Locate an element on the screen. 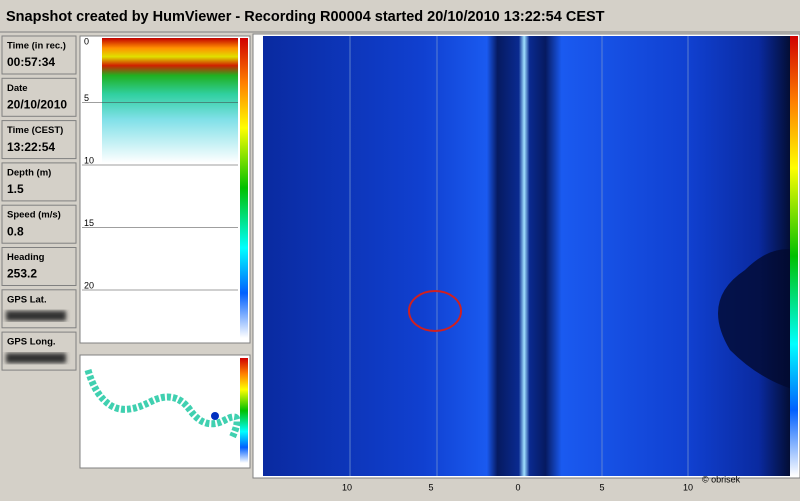 The image size is (800, 501). panel-value: 20/10/2010 is located at coordinates (37, 104).